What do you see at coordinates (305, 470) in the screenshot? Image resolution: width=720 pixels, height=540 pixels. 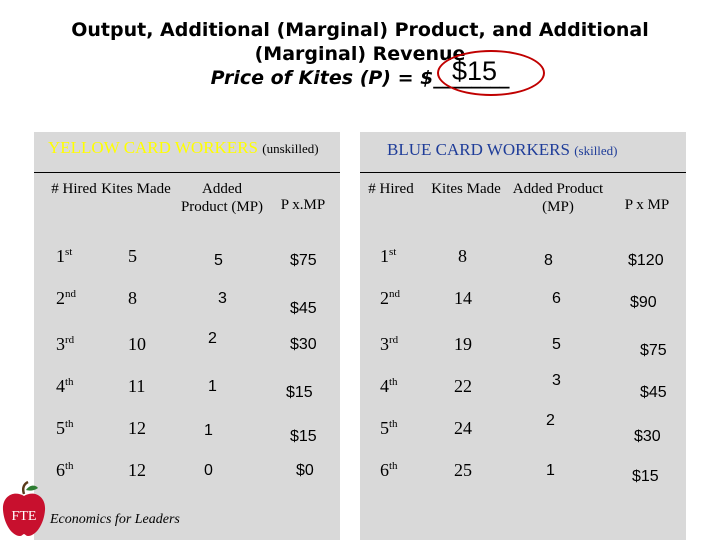 I see `yellow-price-times-mp: $0` at bounding box center [305, 470].